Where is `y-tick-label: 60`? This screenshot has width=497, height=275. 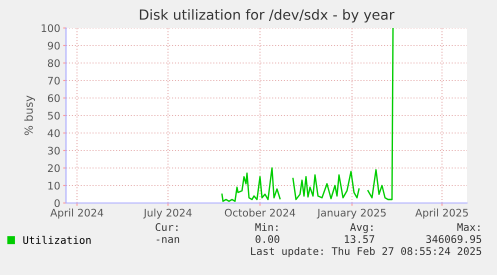
y-tick-label: 60 is located at coordinates (54, 98).